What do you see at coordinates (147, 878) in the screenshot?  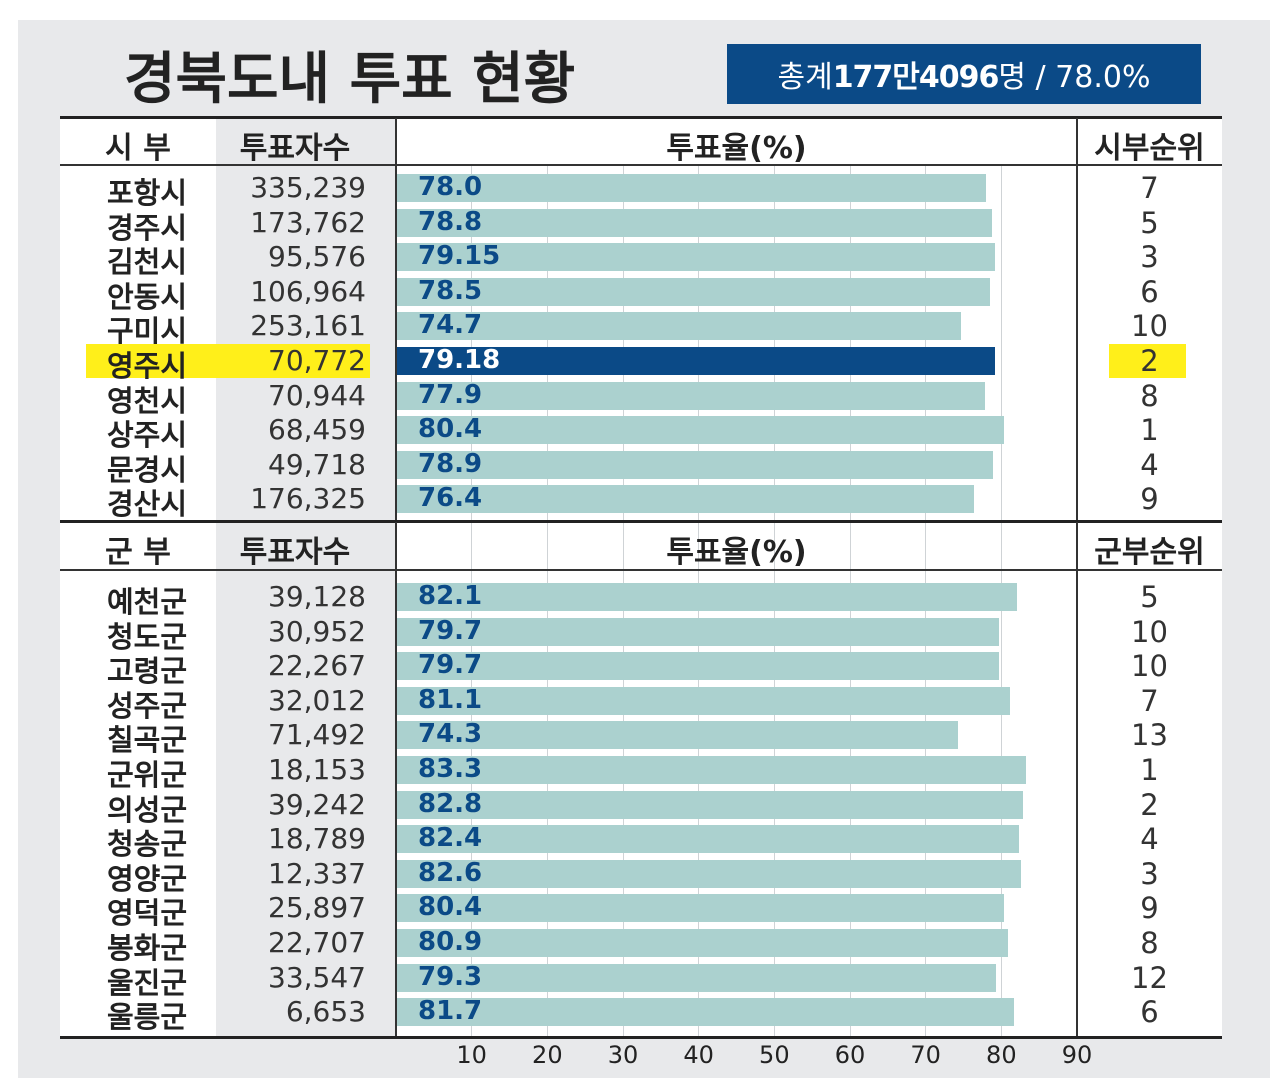 I see `gun-row-name: 영양군` at bounding box center [147, 878].